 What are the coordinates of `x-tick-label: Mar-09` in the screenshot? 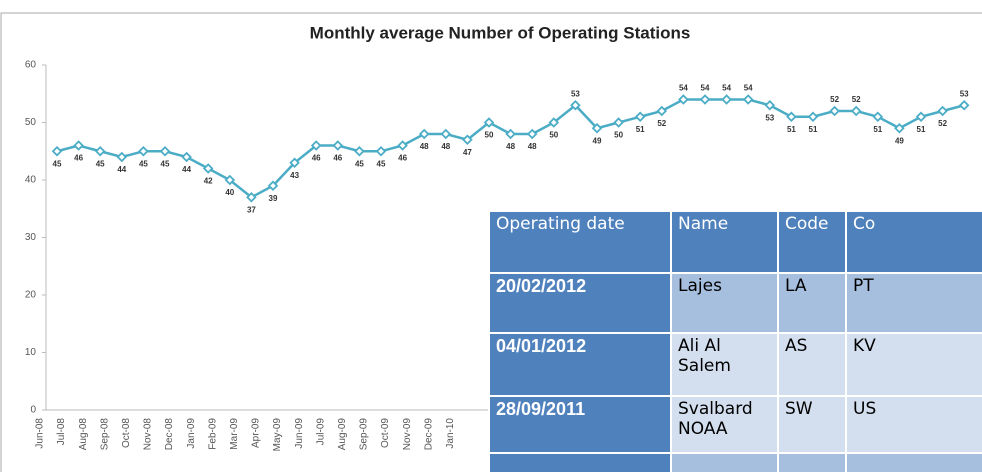 It's located at (234, 434).